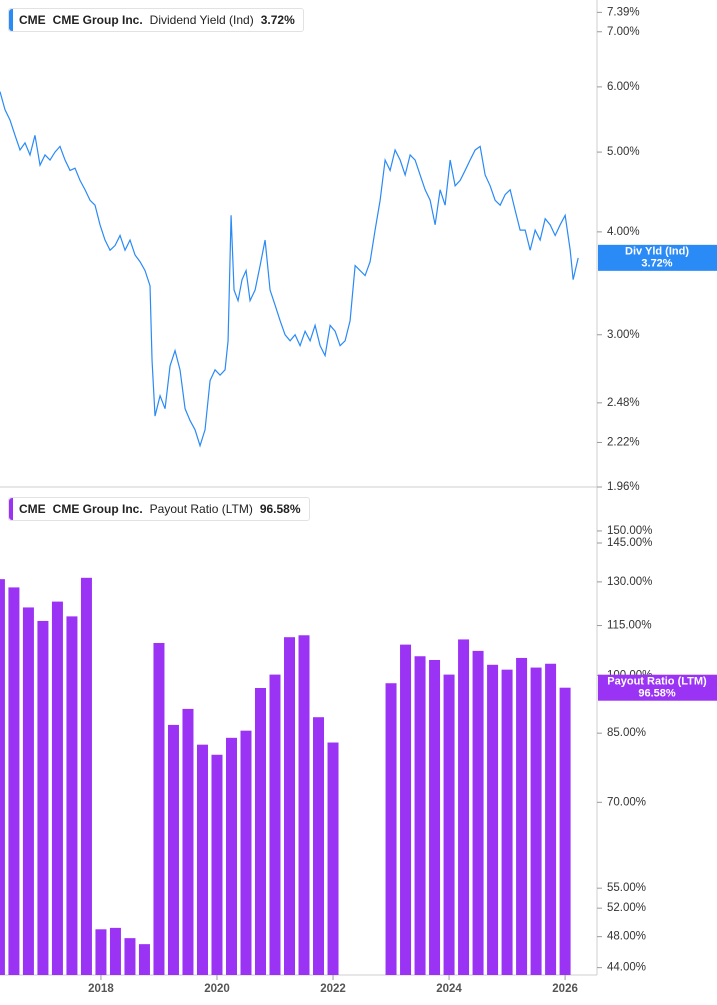  I want to click on y-tick-label: 85.00%, so click(626, 733).